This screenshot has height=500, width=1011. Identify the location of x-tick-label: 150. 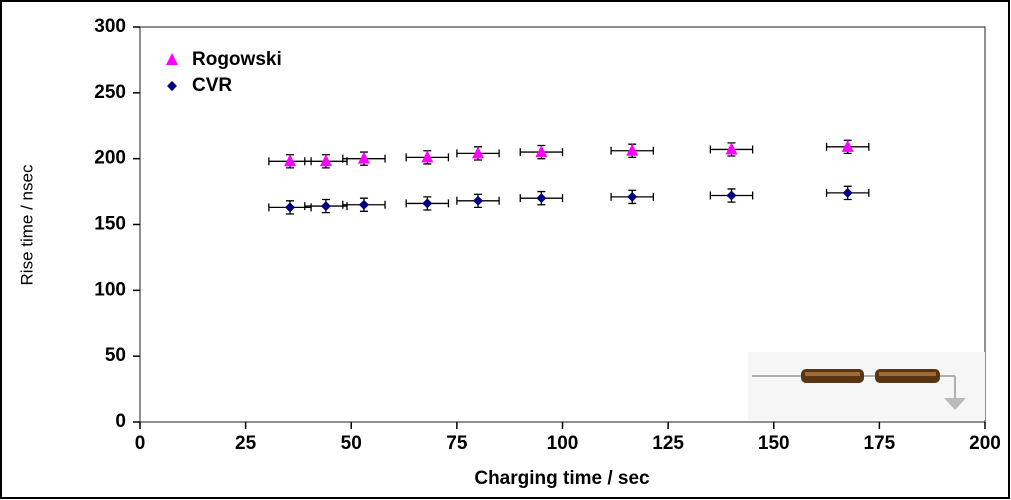
(774, 443).